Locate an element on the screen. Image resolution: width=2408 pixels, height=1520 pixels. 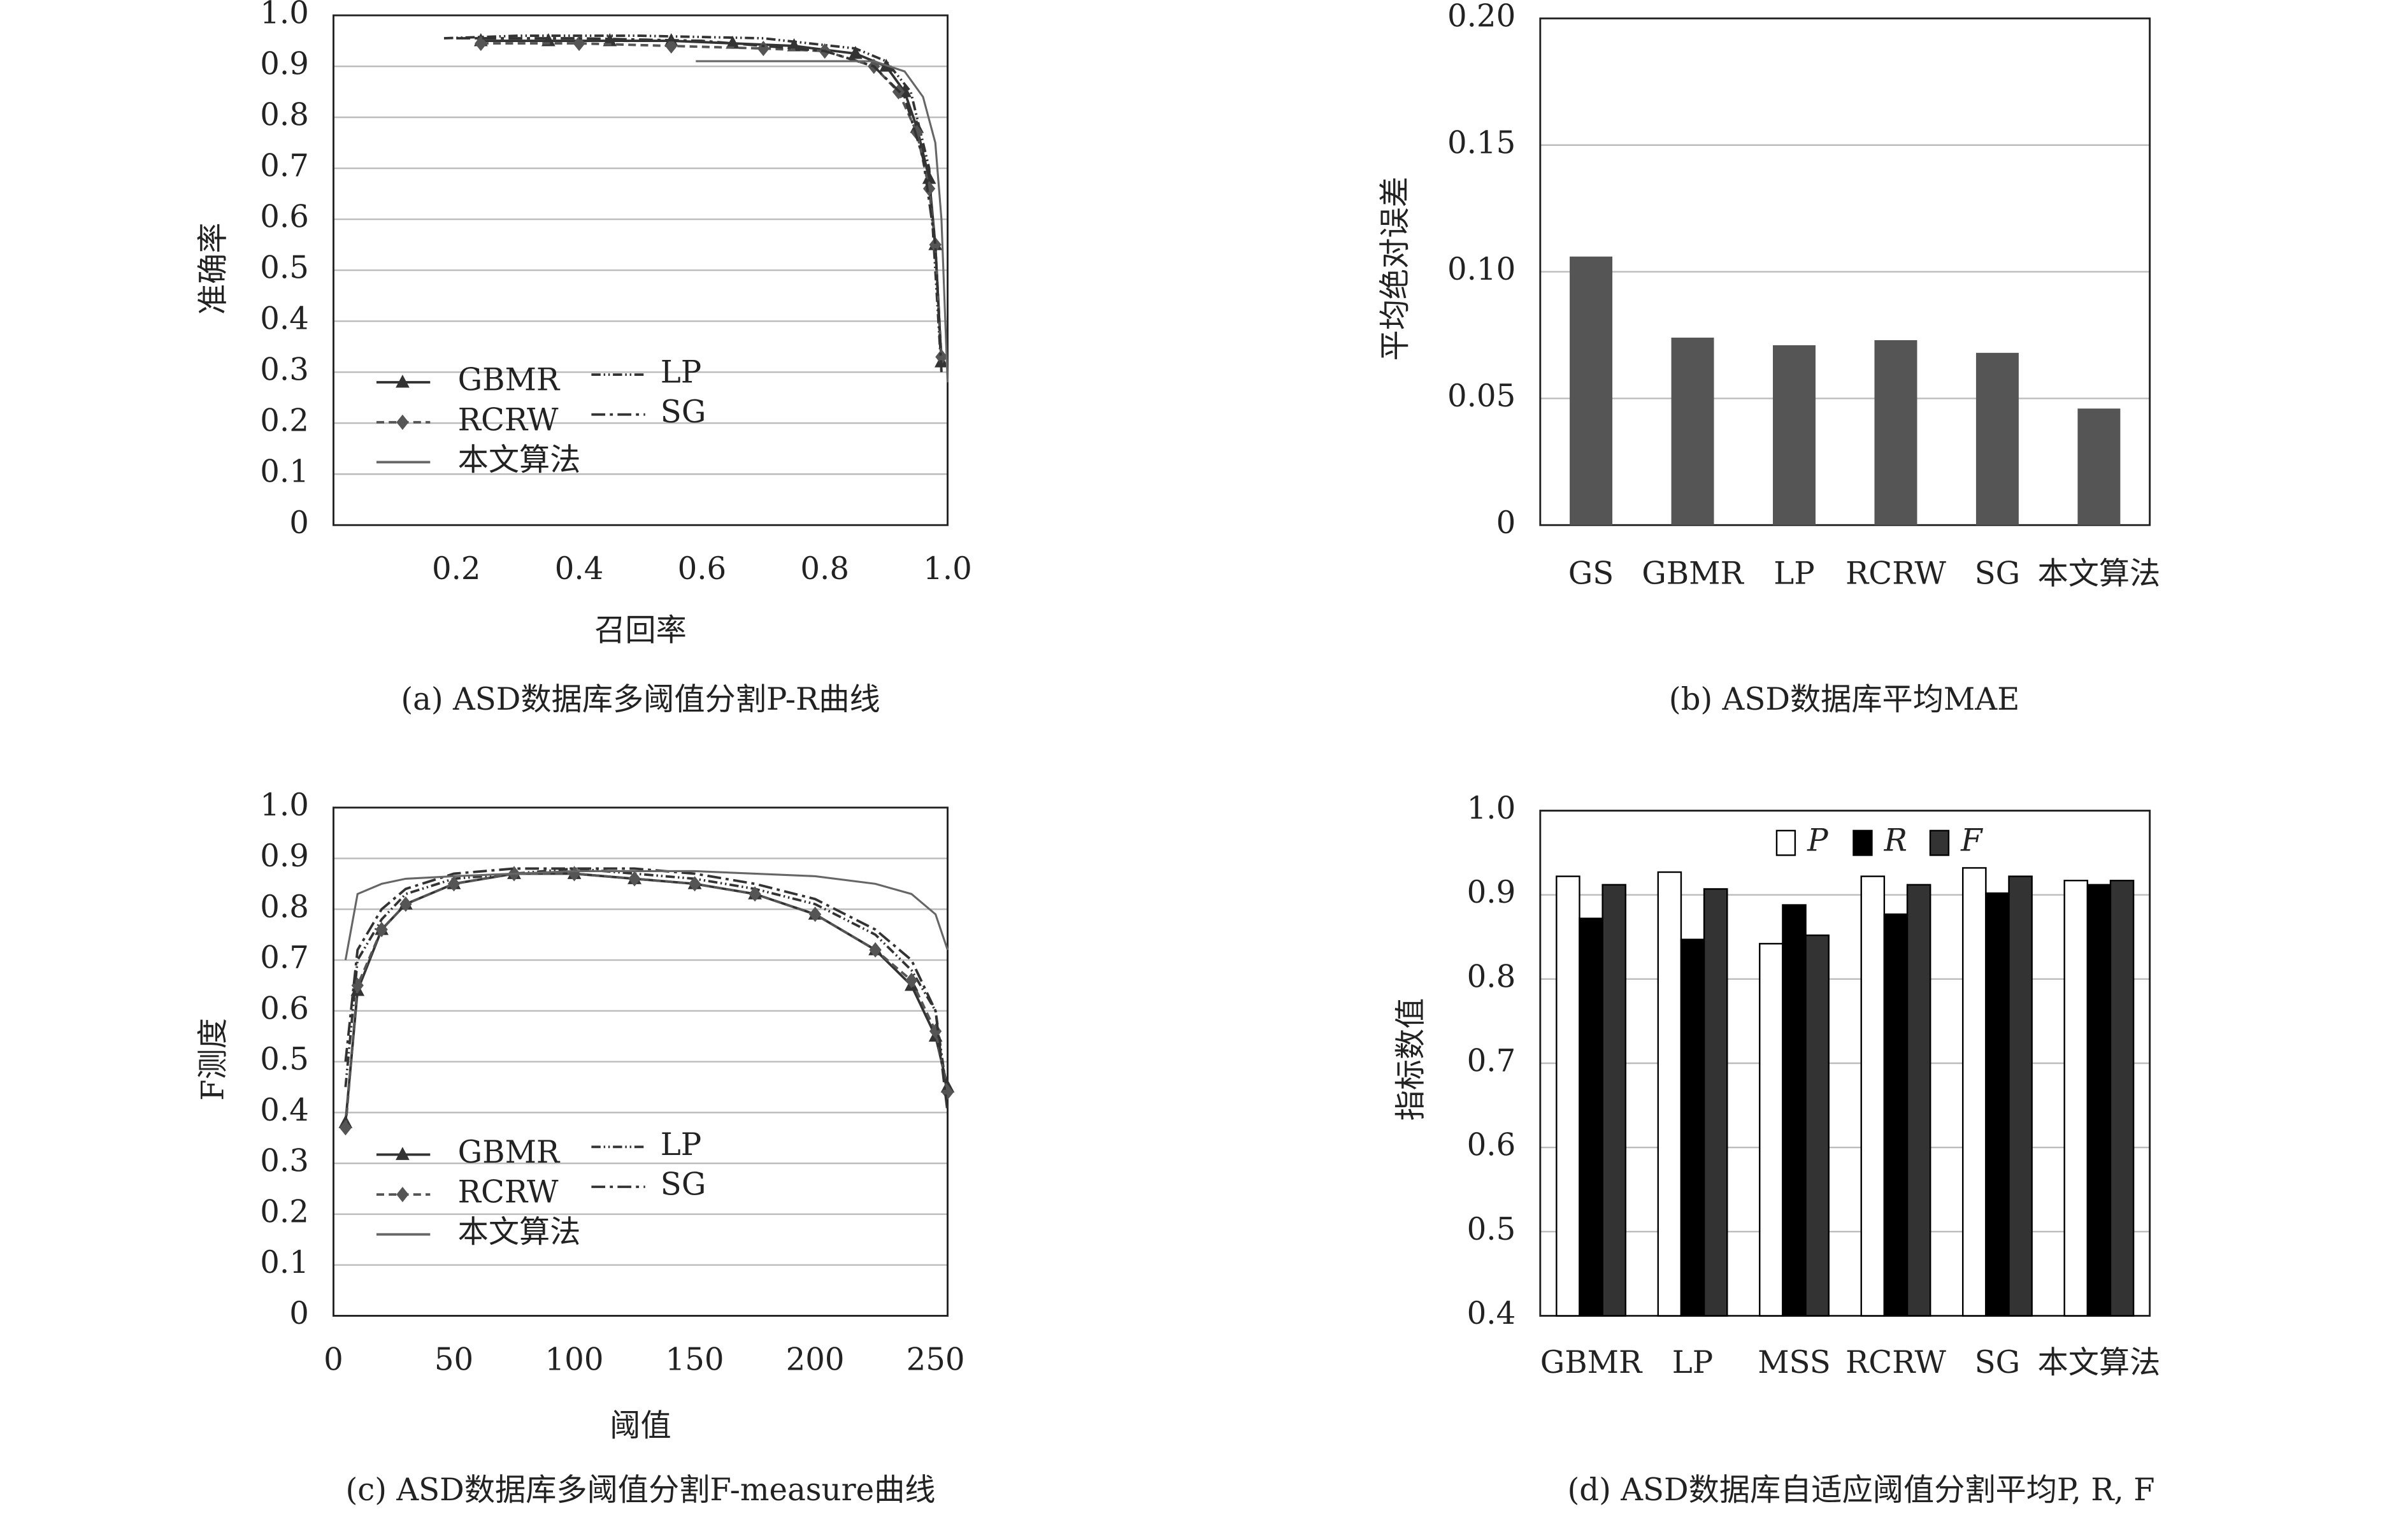
caption: (c) ASD数据库多阈值分割F-measure曲线 is located at coordinates (640, 1490).